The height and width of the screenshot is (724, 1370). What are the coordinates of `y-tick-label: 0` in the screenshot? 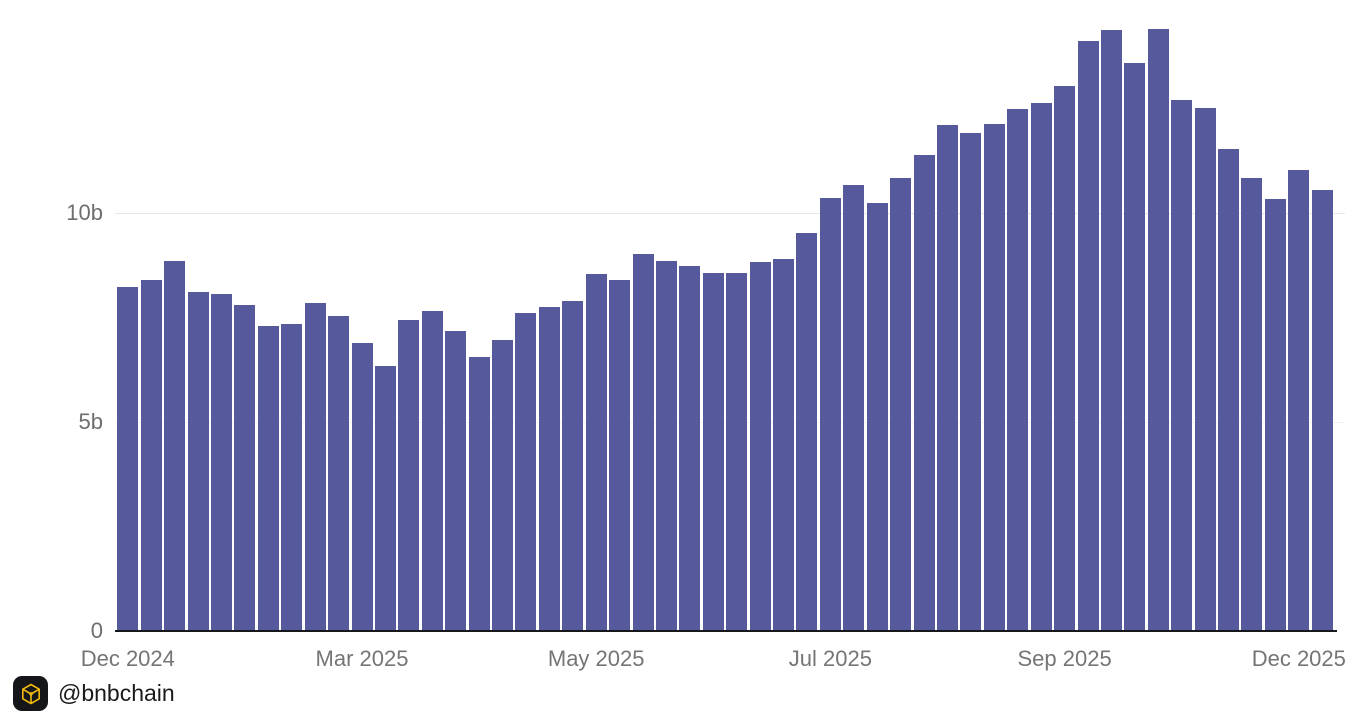 It's located at (96, 630).